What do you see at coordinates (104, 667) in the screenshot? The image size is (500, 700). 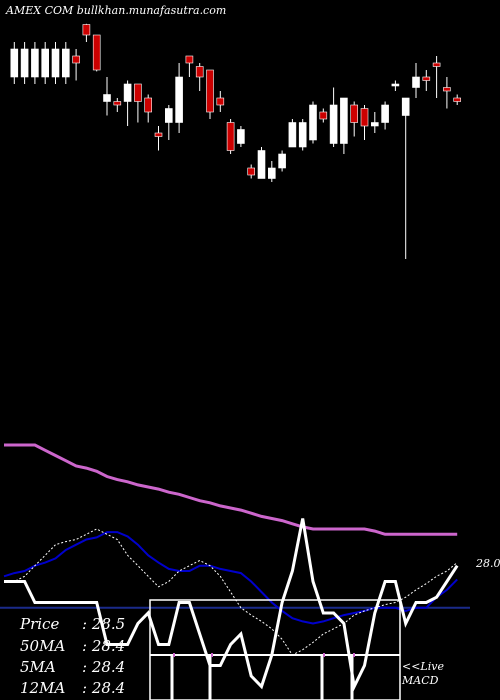 I see `stat-5ma-value: : 28.4` at bounding box center [104, 667].